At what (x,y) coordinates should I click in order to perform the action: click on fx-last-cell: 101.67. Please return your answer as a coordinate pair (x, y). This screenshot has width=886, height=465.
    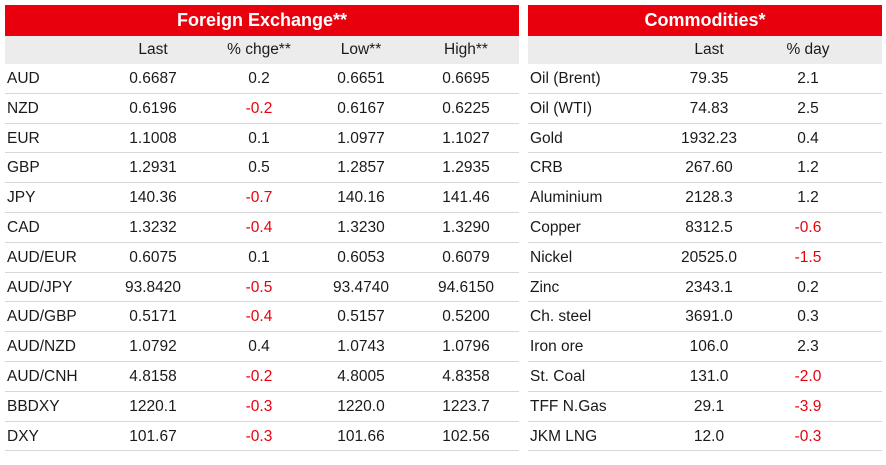
    Looking at the image, I should click on (153, 436).